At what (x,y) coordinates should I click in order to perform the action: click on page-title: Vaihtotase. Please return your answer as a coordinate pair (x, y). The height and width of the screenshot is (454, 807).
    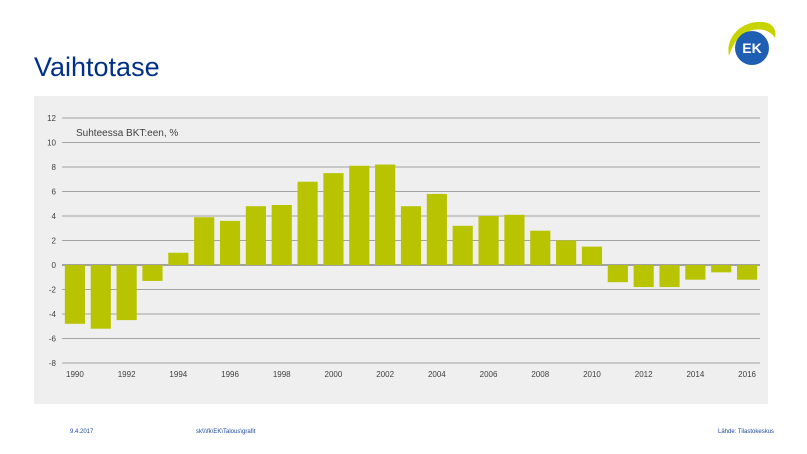
    Looking at the image, I should click on (97, 67).